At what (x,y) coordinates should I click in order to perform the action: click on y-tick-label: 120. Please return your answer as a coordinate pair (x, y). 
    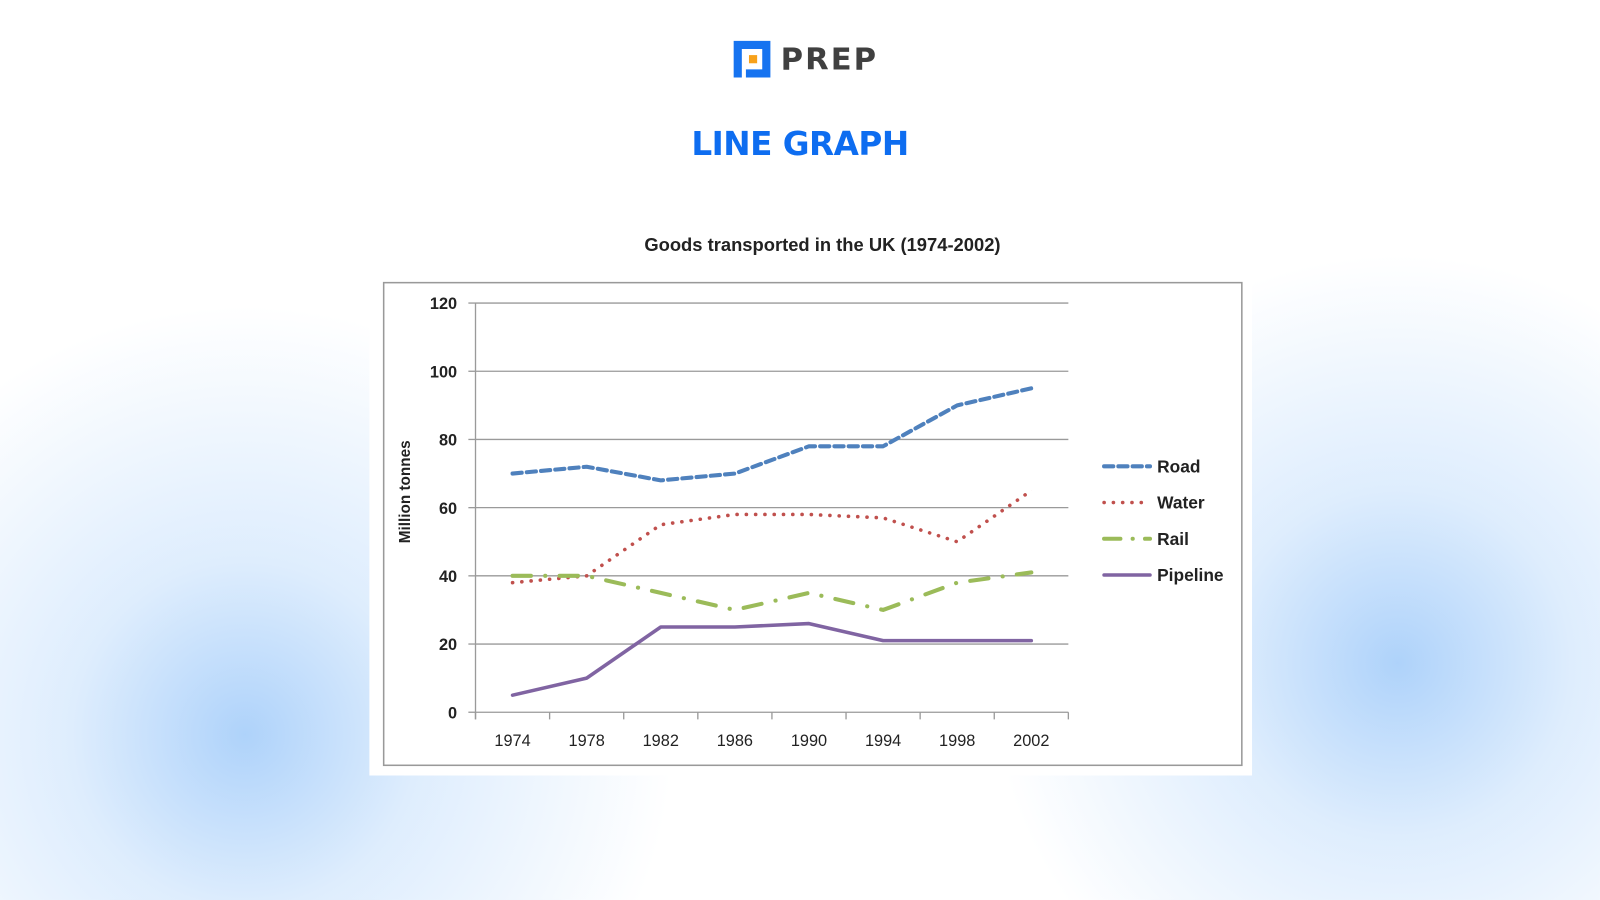
    Looking at the image, I should click on (443, 304).